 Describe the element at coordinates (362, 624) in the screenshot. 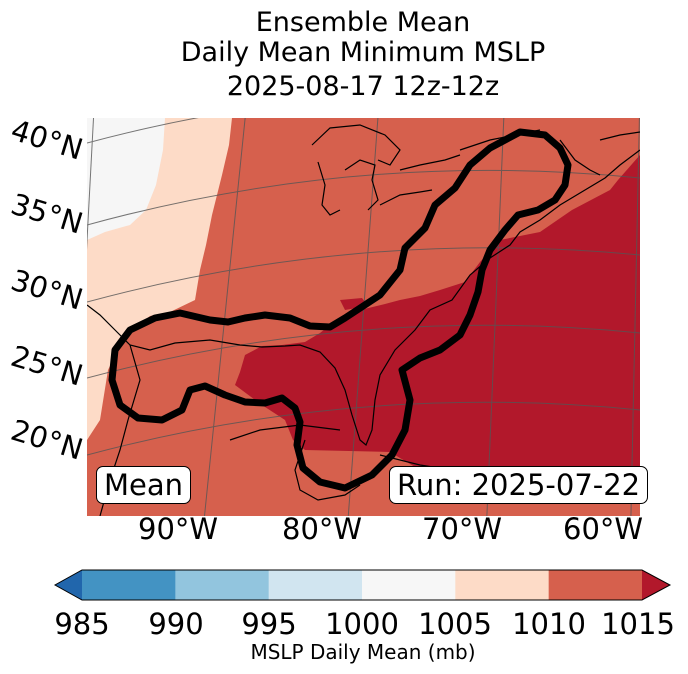

I see `colorbar-tick-1000: 1000` at that location.